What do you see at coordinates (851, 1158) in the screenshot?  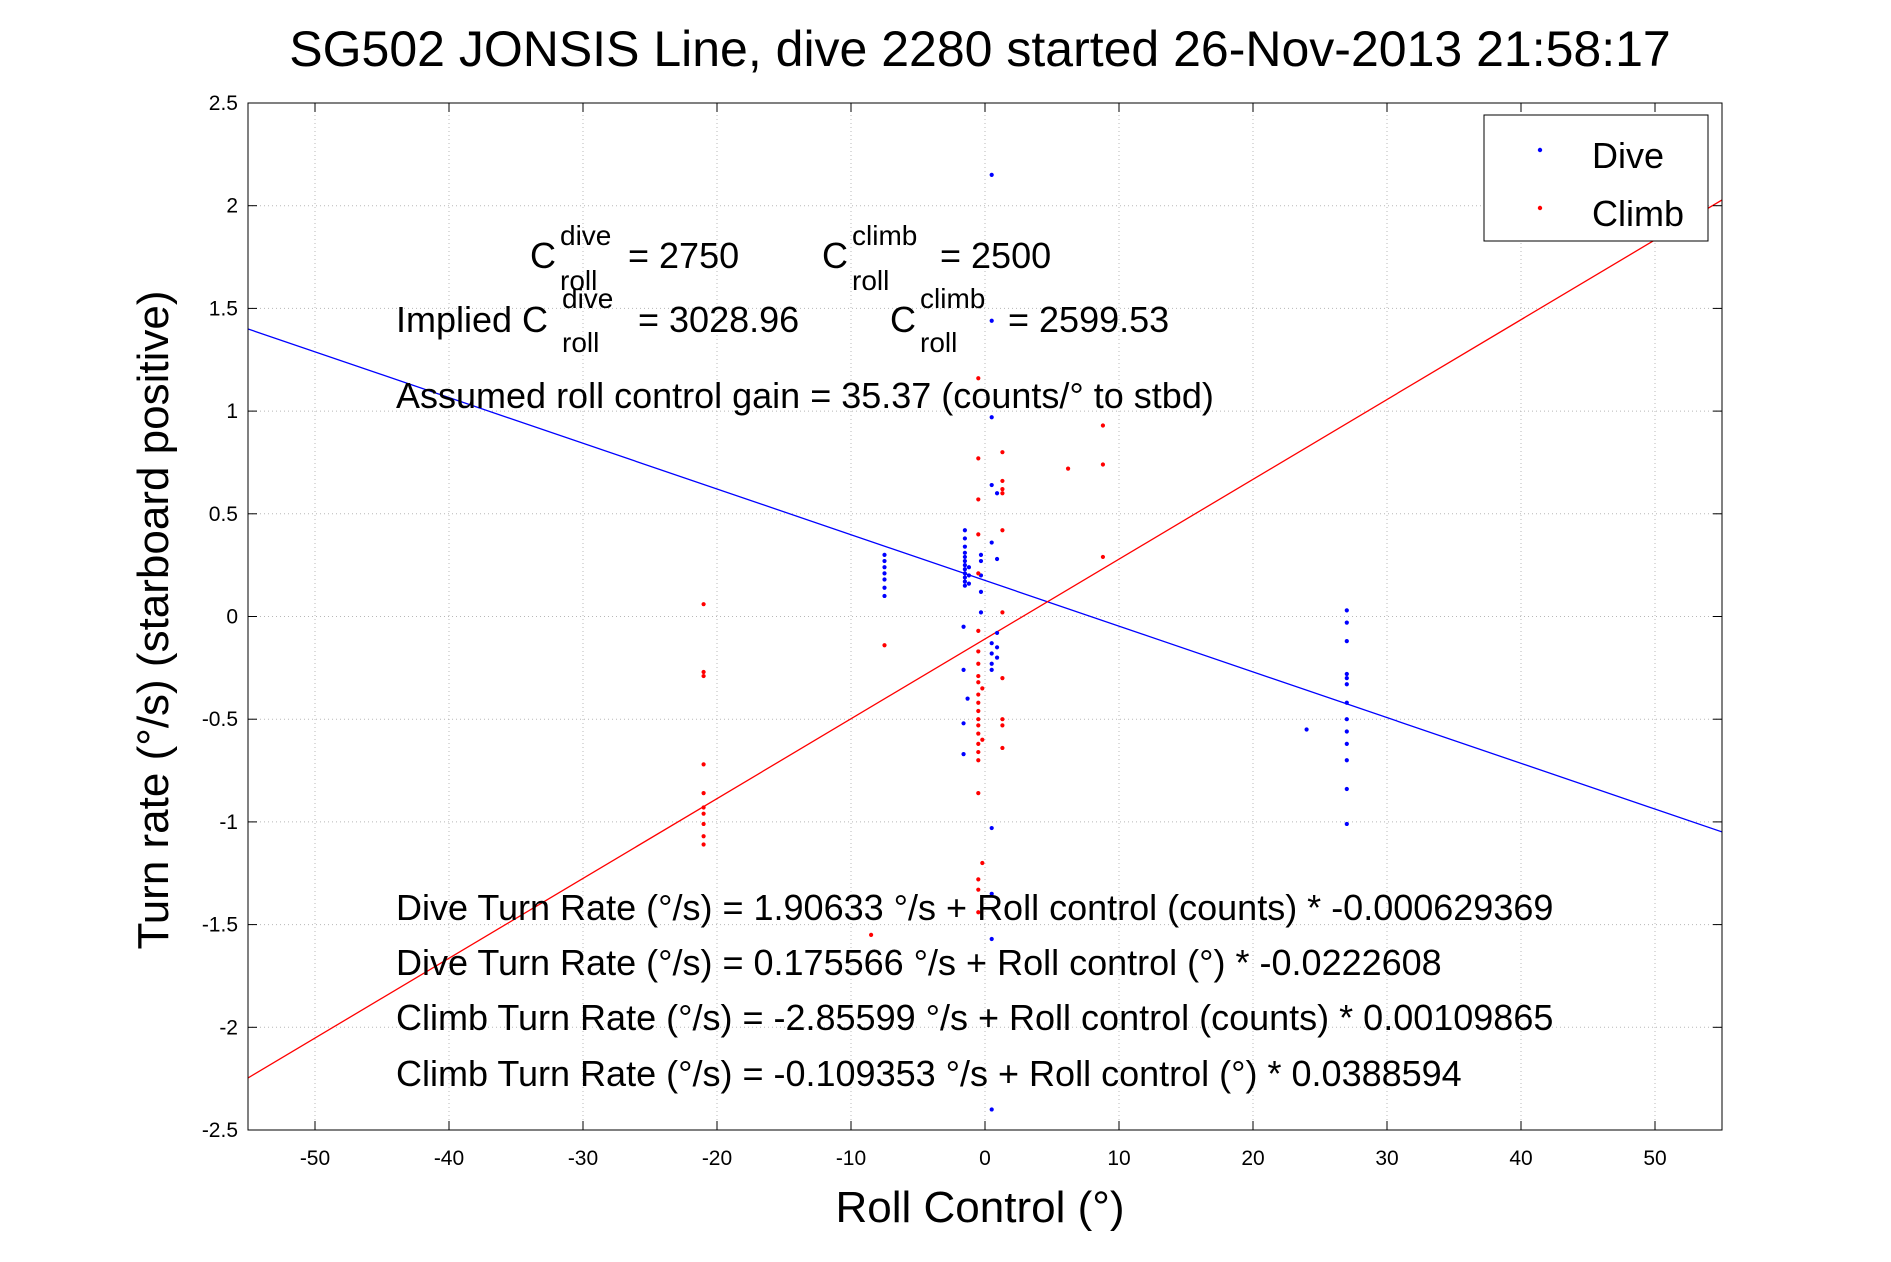 I see `x-tick-label: -10` at bounding box center [851, 1158].